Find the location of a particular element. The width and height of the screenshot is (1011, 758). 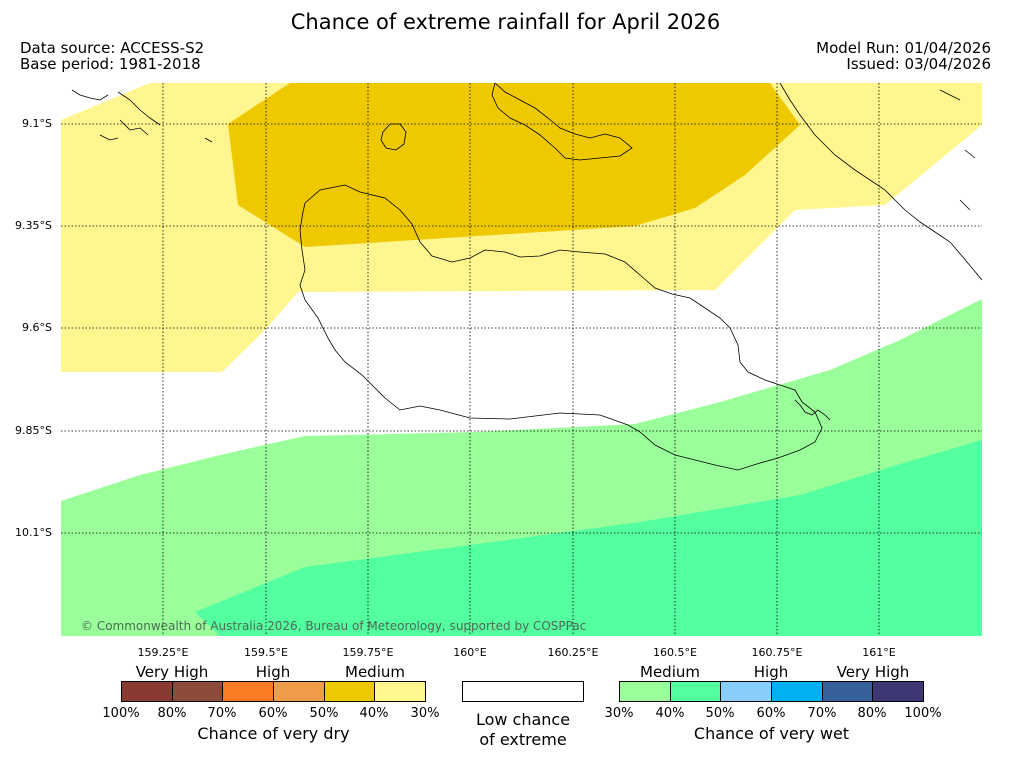

issued-date: Issued: 03/04/2026 is located at coordinates (918, 64).